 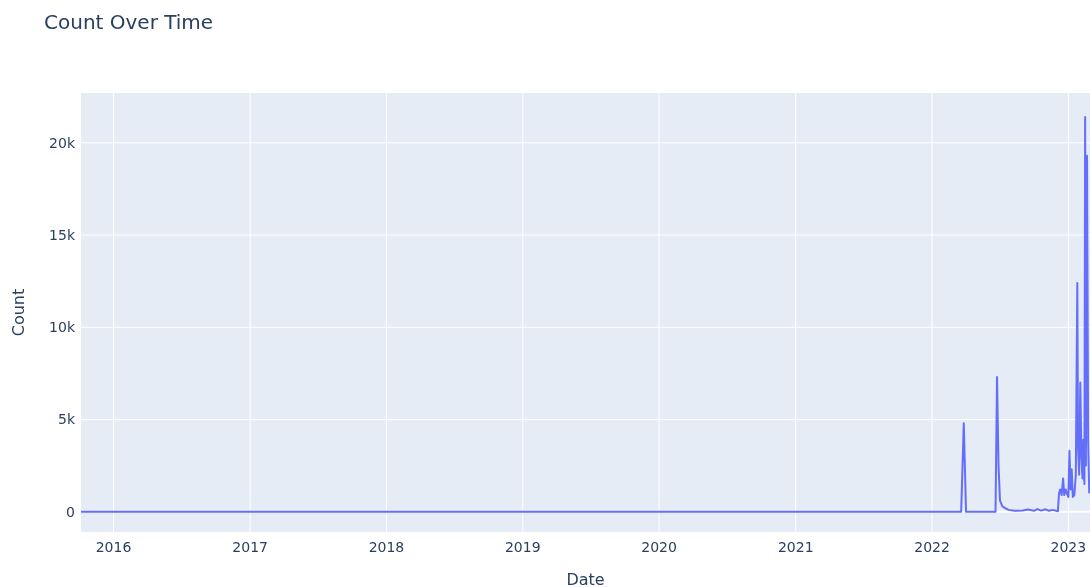 What do you see at coordinates (659, 547) in the screenshot?
I see `x-tick-label: 2020` at bounding box center [659, 547].